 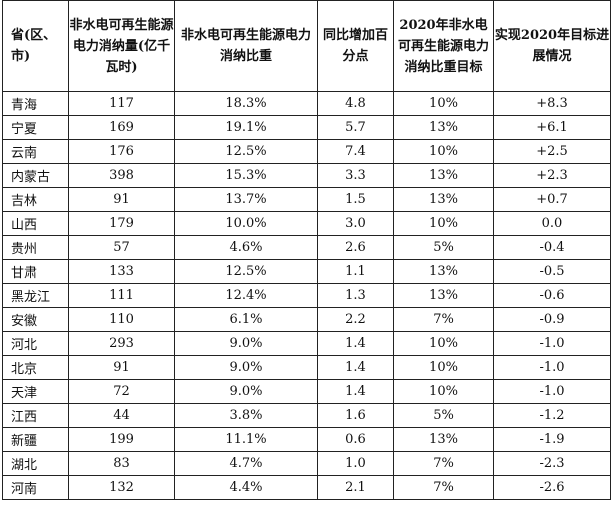 I want to click on cell-region: 甘肃, so click(x=35, y=271).